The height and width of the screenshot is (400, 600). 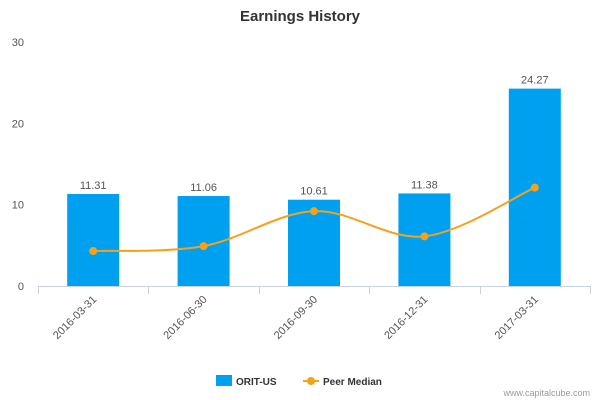 I want to click on x-tick-label: 2016-12-31, so click(x=406, y=318).